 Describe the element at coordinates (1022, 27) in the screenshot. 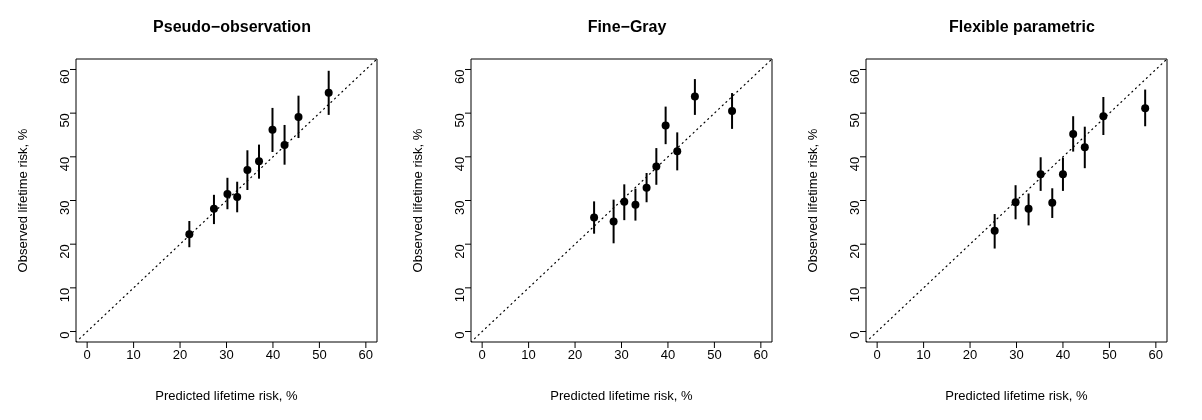

I see `chart-title: Flexible parametric` at that location.